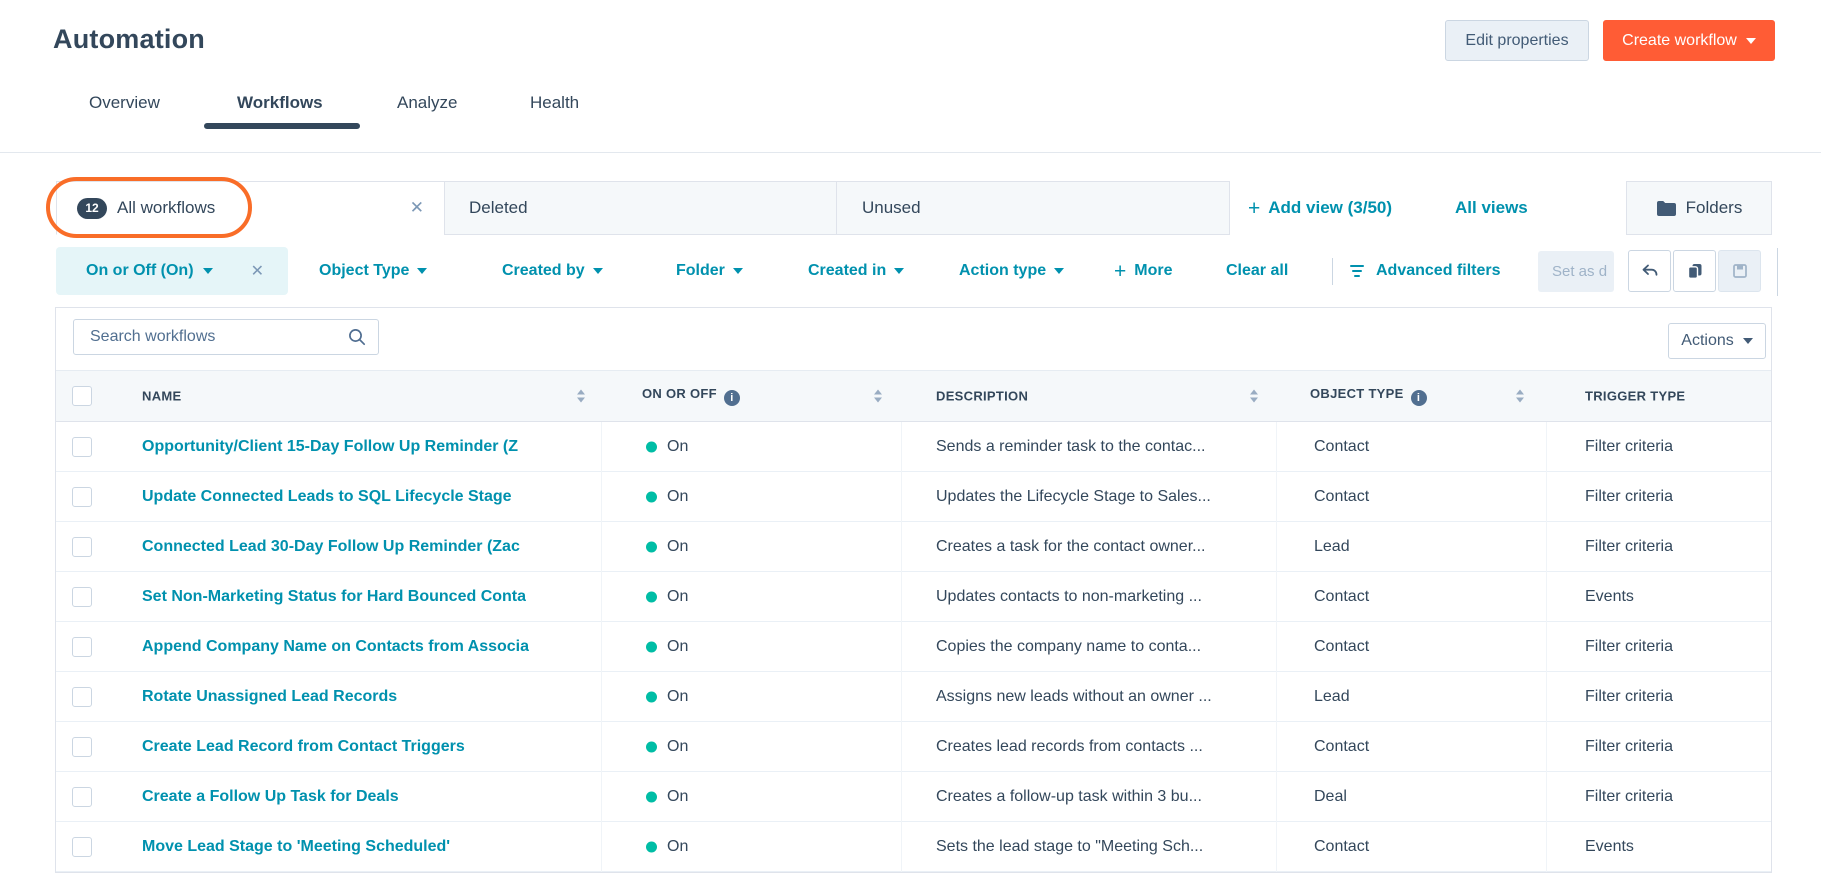 This screenshot has height=892, width=1821. I want to click on workflow-name-link: Rotate Unassigned Lead Records, so click(270, 696).